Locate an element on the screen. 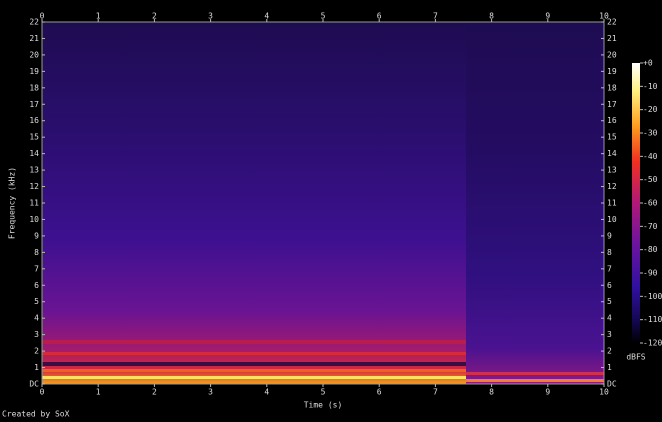 The width and height of the screenshot is (662, 422). y-tick-label-right: 20 is located at coordinates (612, 54).